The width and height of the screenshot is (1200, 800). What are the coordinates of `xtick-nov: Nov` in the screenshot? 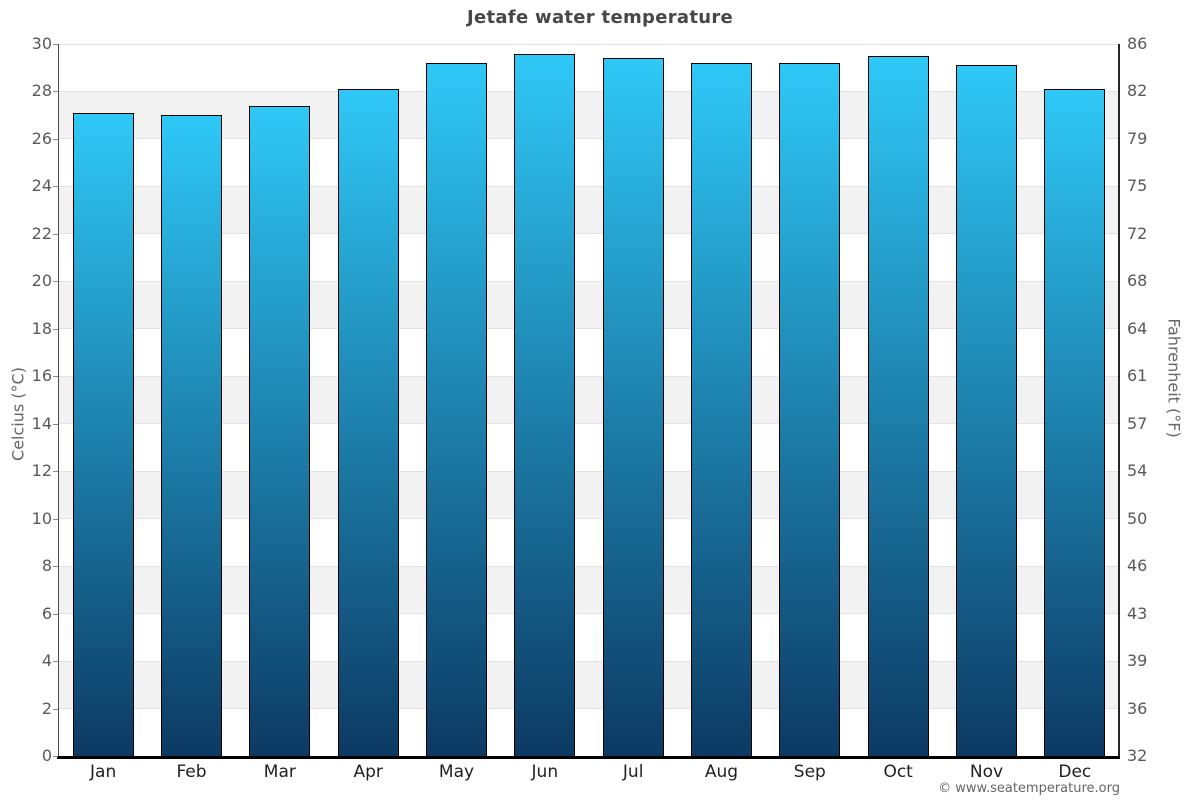 It's located at (986, 772).